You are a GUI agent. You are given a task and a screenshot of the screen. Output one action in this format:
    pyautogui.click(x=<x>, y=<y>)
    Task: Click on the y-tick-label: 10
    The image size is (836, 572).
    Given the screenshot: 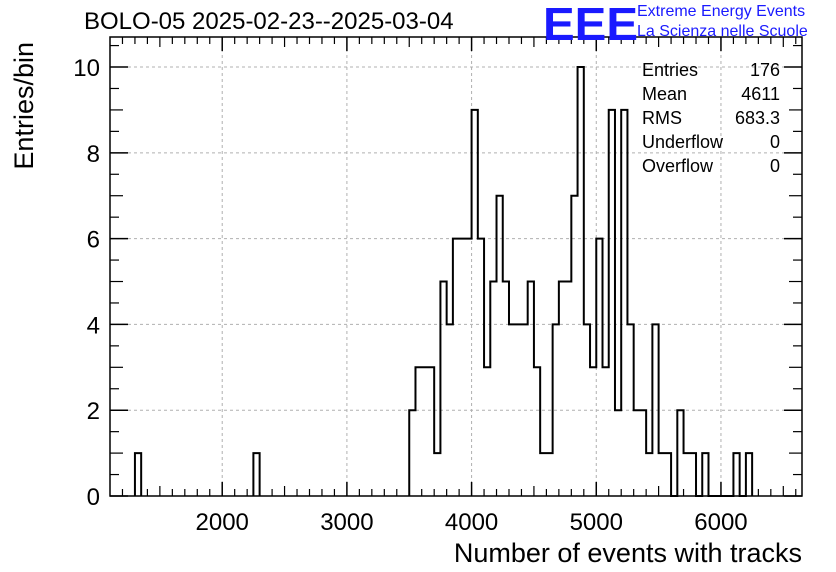 What is the action you would take?
    pyautogui.click(x=86, y=68)
    